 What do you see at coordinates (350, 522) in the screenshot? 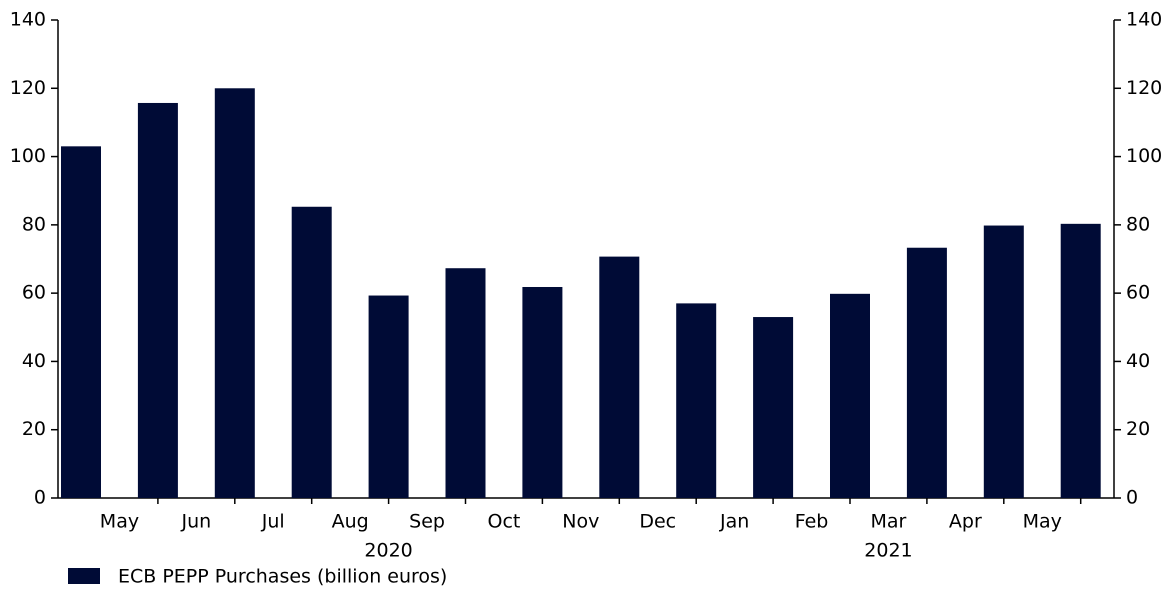
I see `x-tick-label: Aug` at bounding box center [350, 522].